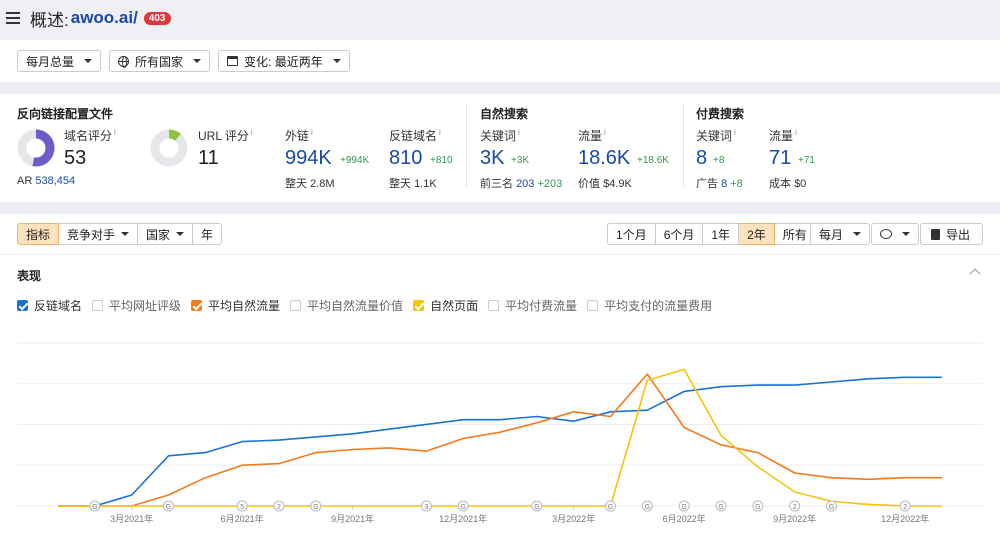 The width and height of the screenshot is (1000, 540). What do you see at coordinates (242, 506) in the screenshot?
I see `annotation-marker: 5` at bounding box center [242, 506].